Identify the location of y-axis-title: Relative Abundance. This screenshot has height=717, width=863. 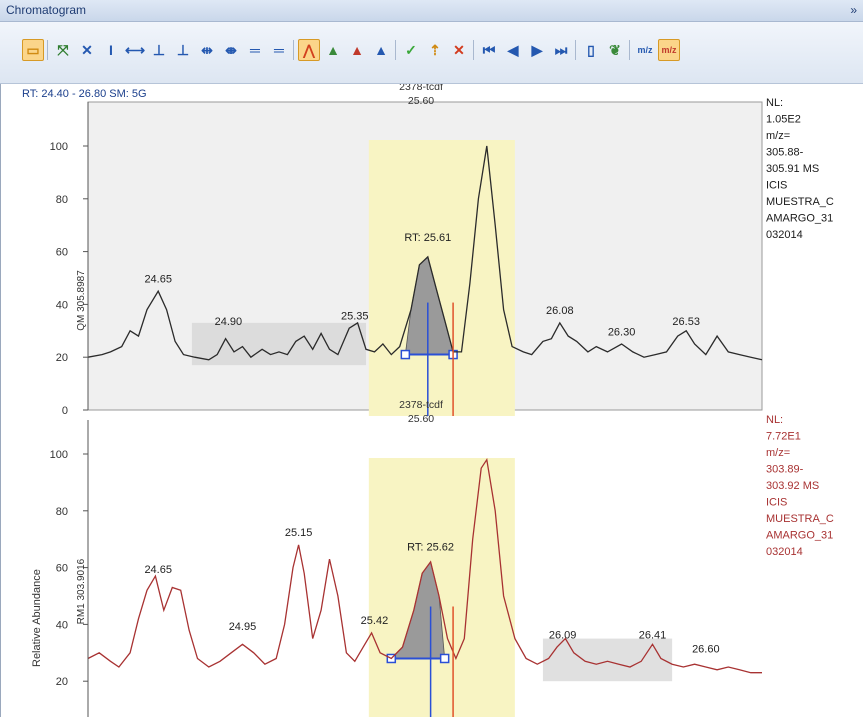
(37, 618).